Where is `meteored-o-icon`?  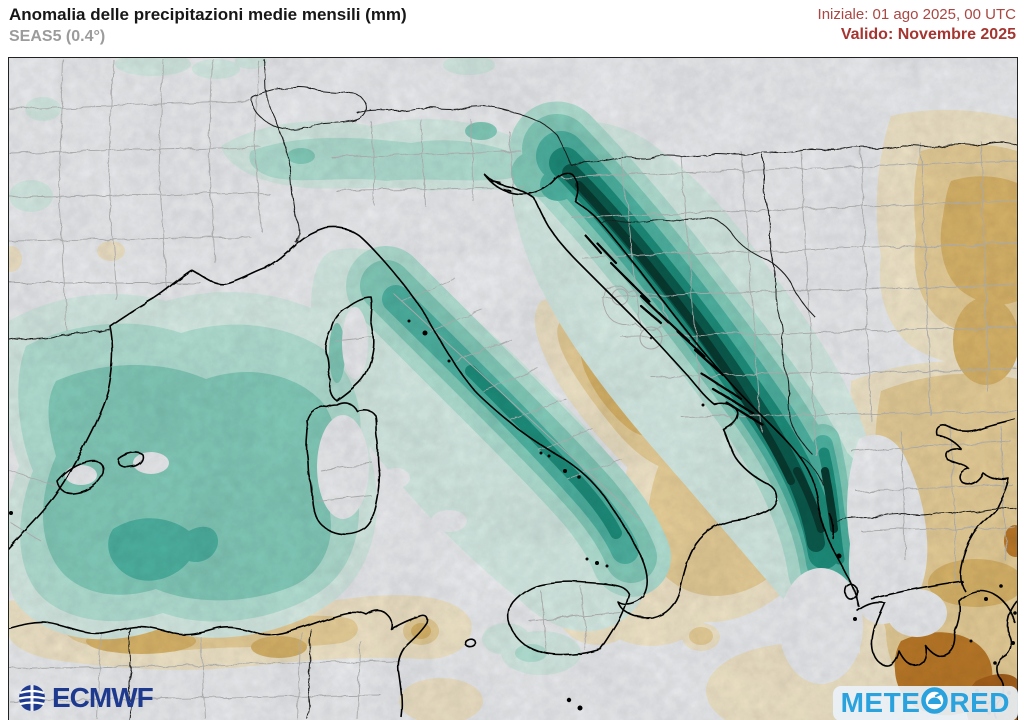 meteored-o-icon is located at coordinates (935, 703).